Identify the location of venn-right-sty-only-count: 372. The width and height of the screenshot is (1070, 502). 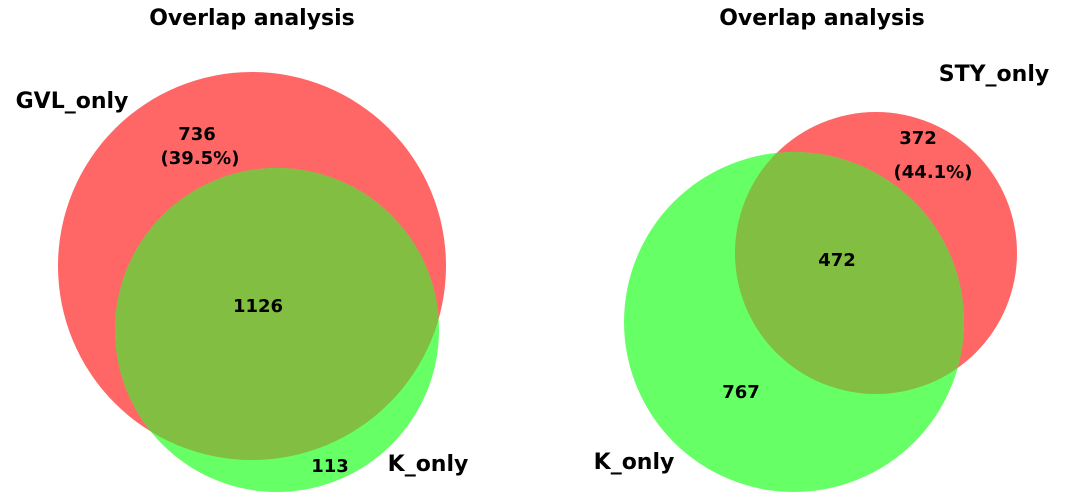
(918, 138).